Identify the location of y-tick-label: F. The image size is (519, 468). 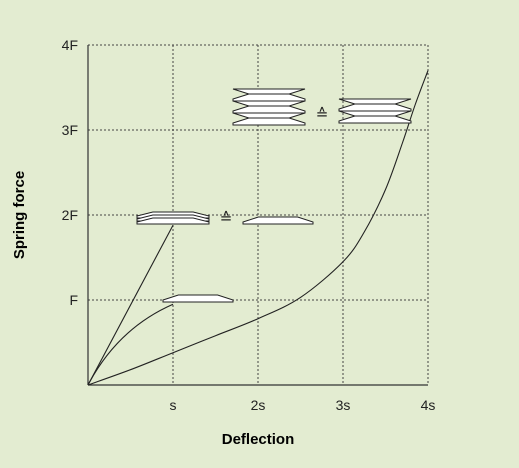
(73, 300).